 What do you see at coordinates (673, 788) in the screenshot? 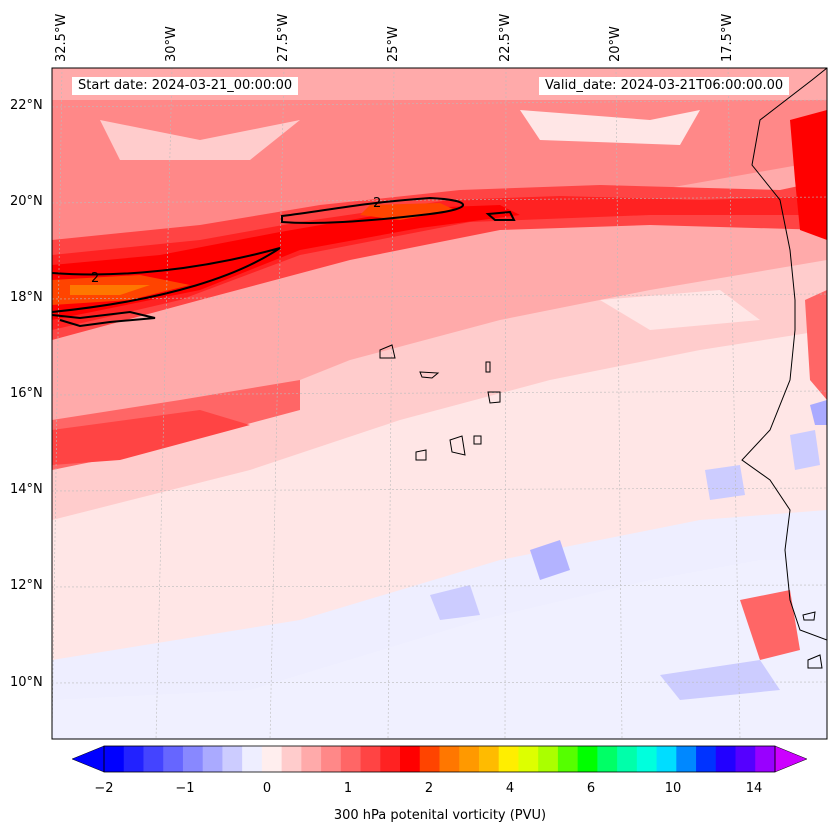
I see `colorbar-tick: 10` at bounding box center [673, 788].